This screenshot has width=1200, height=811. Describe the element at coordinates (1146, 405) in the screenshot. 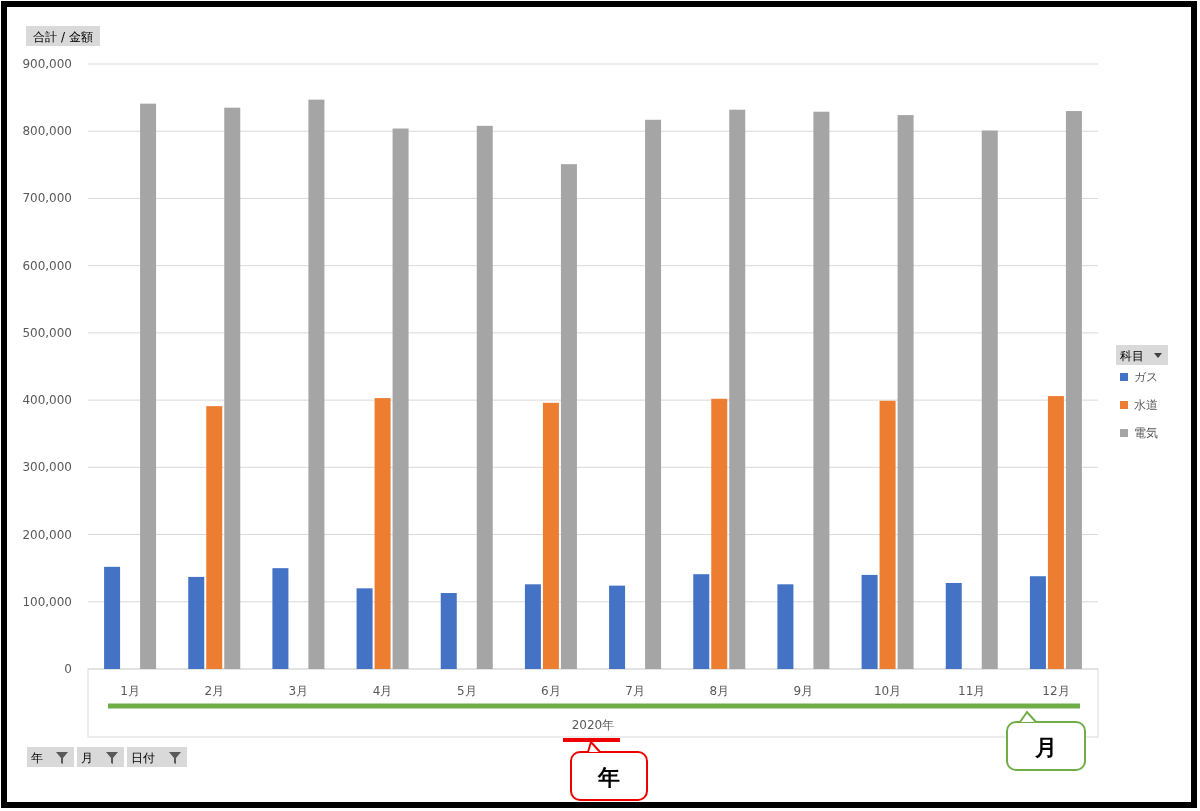

I see `legend-label: 水道` at that location.